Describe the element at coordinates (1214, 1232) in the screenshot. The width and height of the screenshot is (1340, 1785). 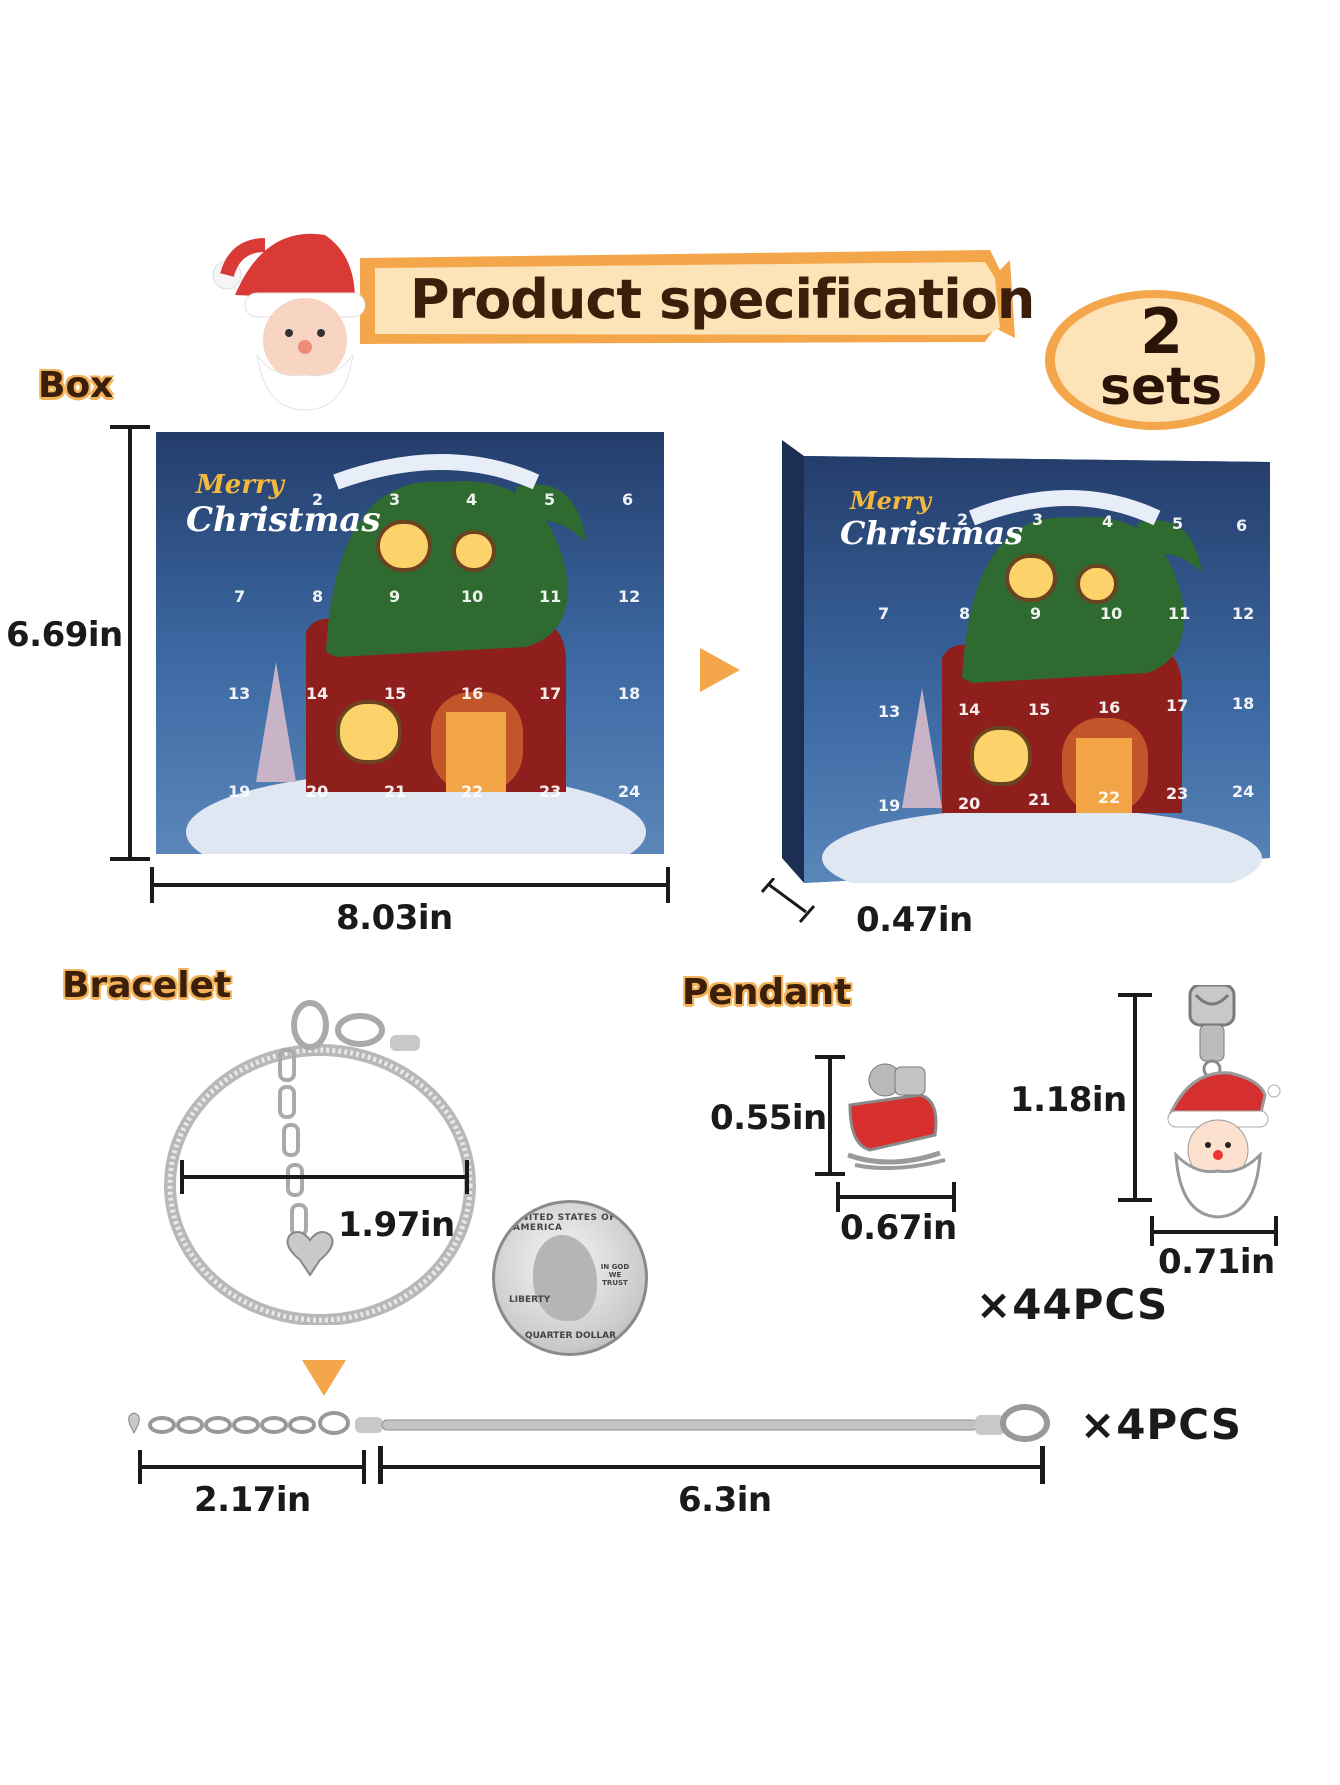
I see `santa-width-line` at that location.